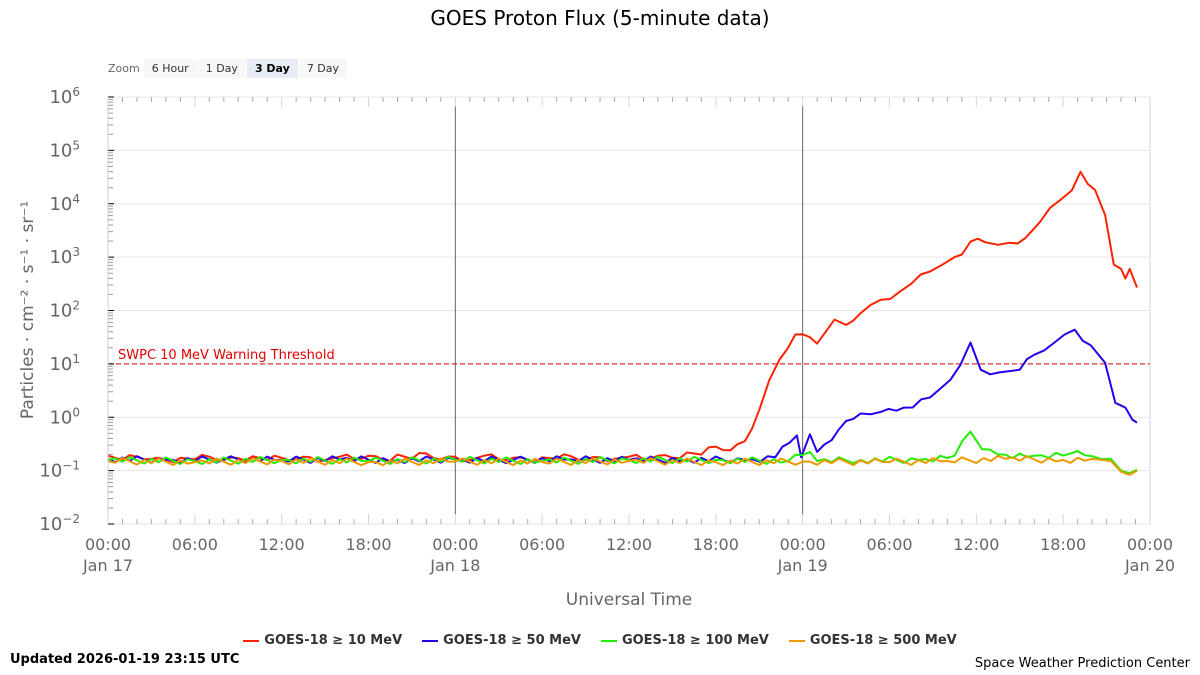 The width and height of the screenshot is (1200, 675). What do you see at coordinates (323, 68) in the screenshot?
I see `zoom-7-day-button: 7 Day` at bounding box center [323, 68].